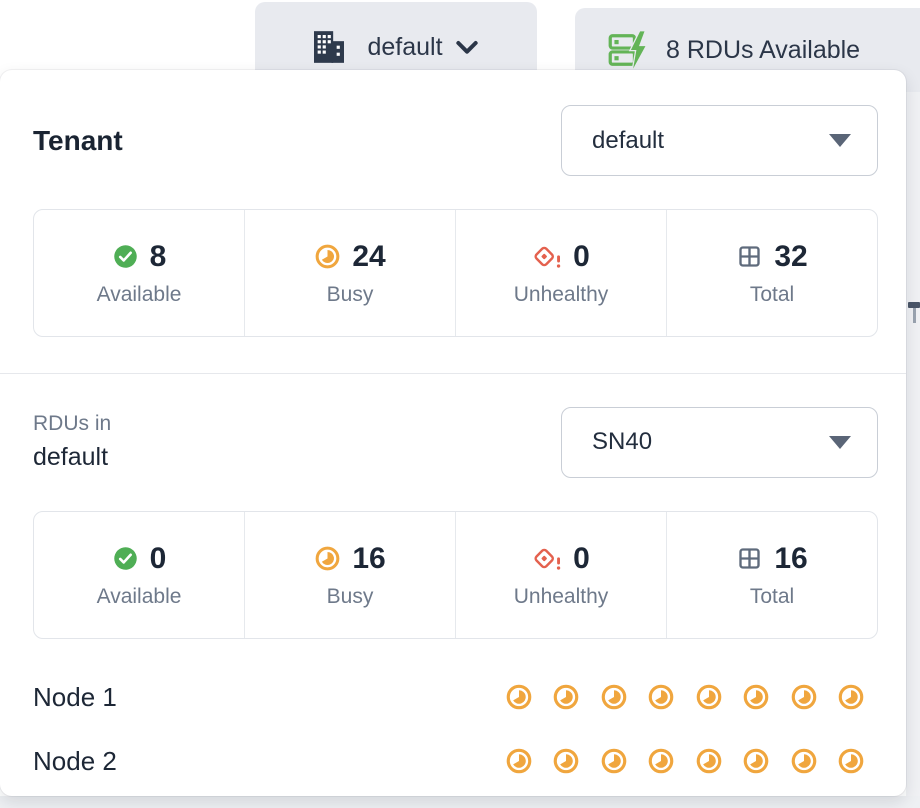 This screenshot has height=808, width=920. What do you see at coordinates (771, 273) in the screenshot?
I see `stat-cell-total: 32 Total` at bounding box center [771, 273].